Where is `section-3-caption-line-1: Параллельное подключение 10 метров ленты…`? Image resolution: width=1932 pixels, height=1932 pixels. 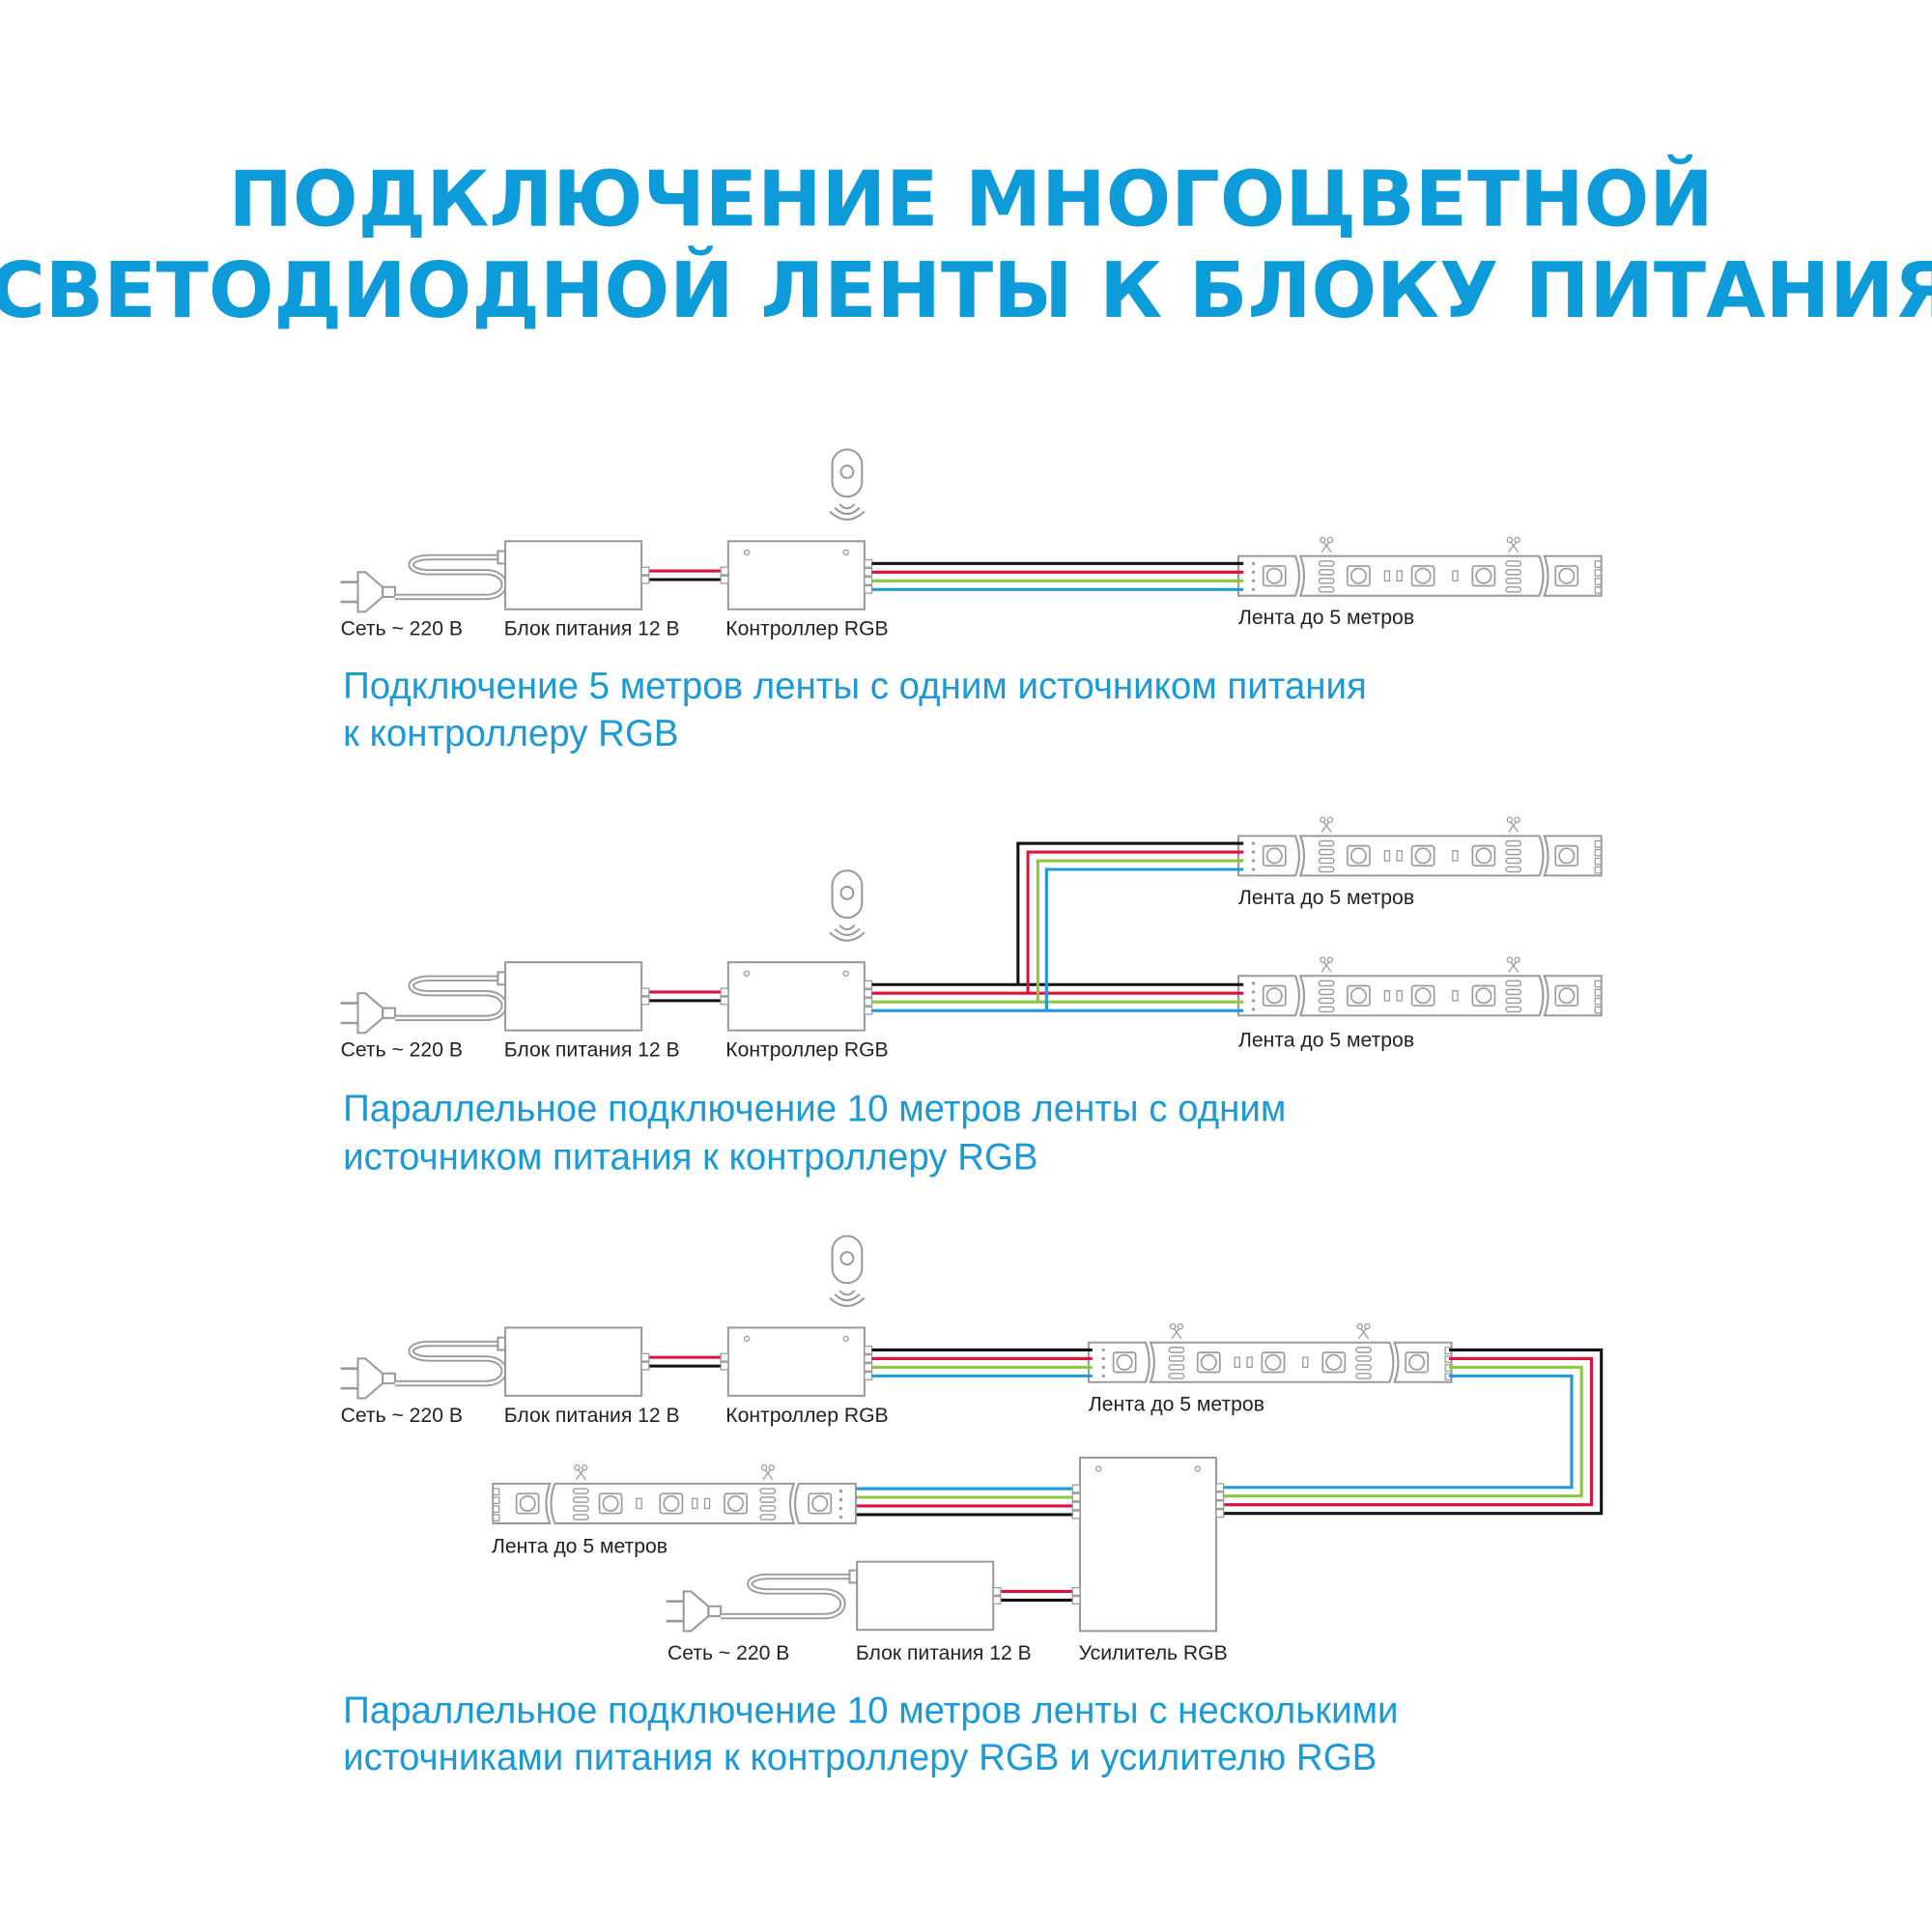
section-3-caption-line-1: Параллельное подключение 10 метров ленты… is located at coordinates (870, 1710).